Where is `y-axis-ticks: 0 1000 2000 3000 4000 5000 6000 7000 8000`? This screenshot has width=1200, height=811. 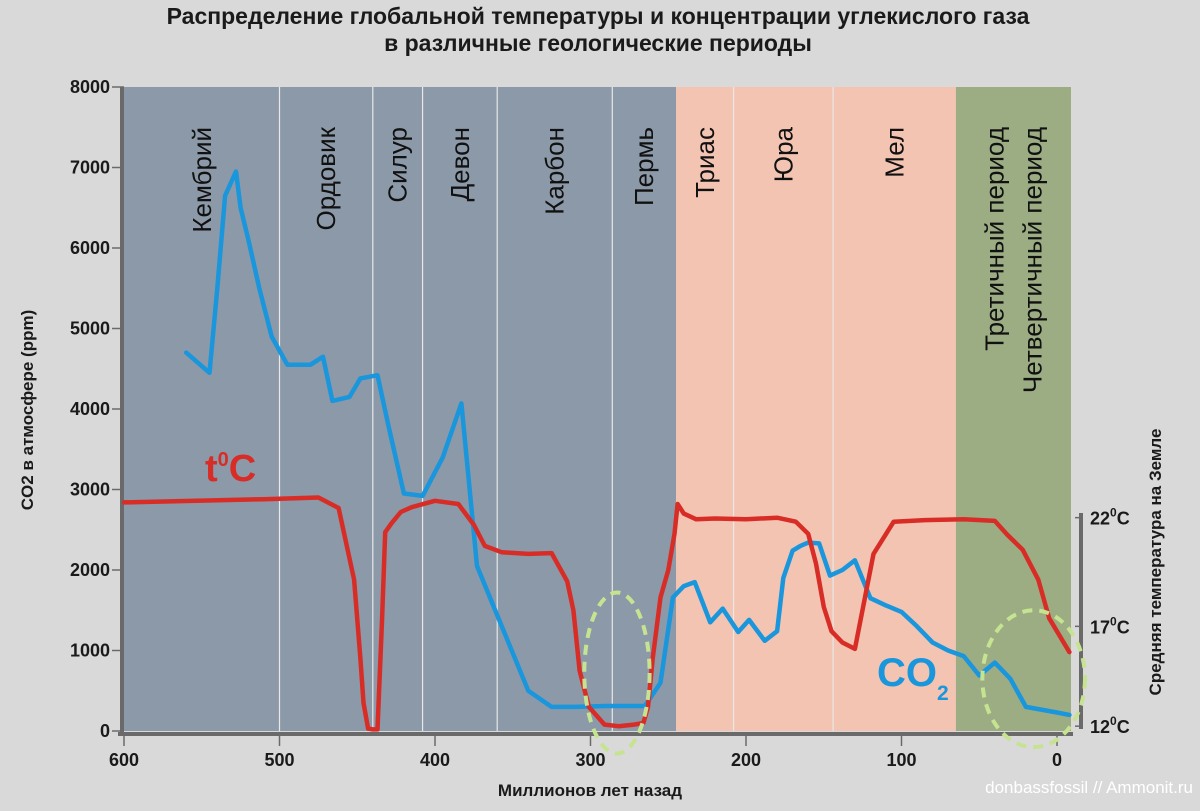
y-axis-ticks: 0 1000 2000 3000 4000 5000 6000 7000 8000 is located at coordinates (97, 409).